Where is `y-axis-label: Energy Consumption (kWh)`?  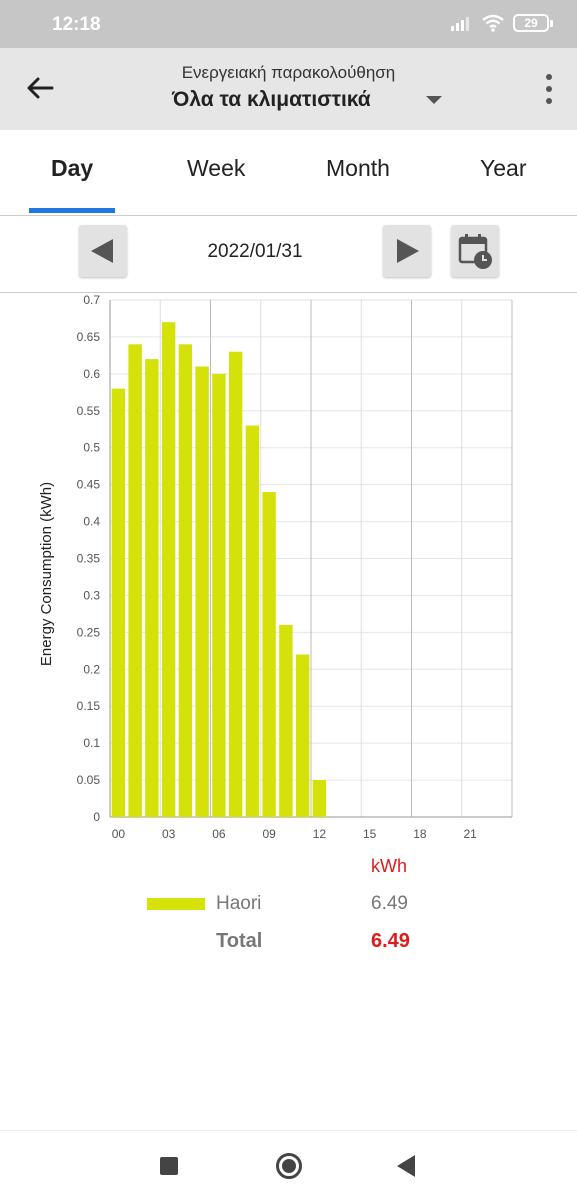 y-axis-label: Energy Consumption (kWh) is located at coordinates (46, 574).